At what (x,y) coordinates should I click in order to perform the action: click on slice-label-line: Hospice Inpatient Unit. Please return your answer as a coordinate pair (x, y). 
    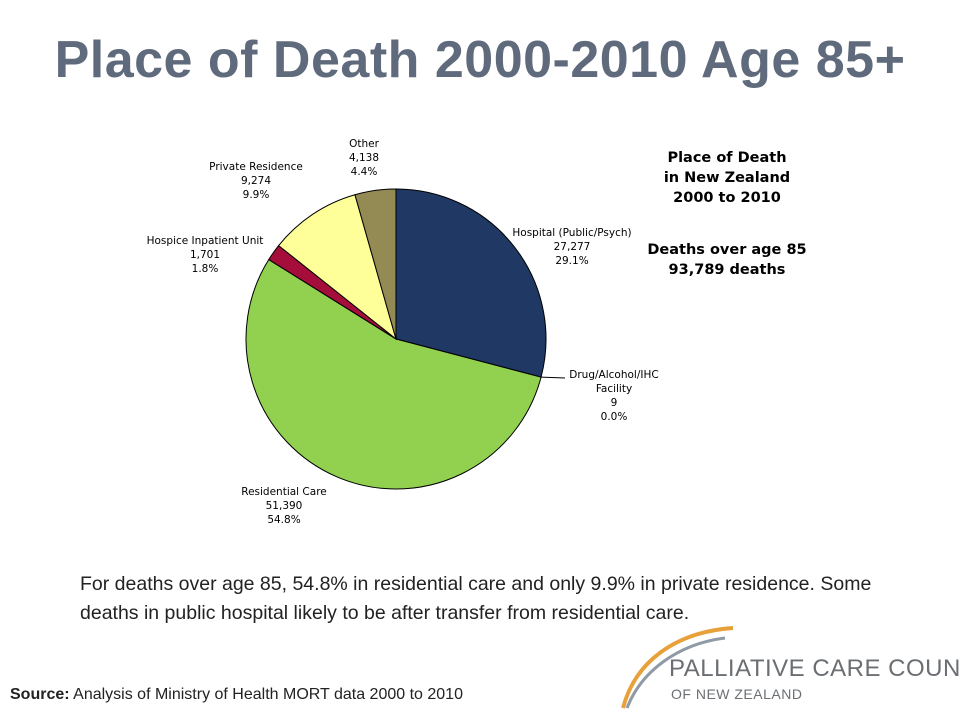
    Looking at the image, I should click on (205, 241).